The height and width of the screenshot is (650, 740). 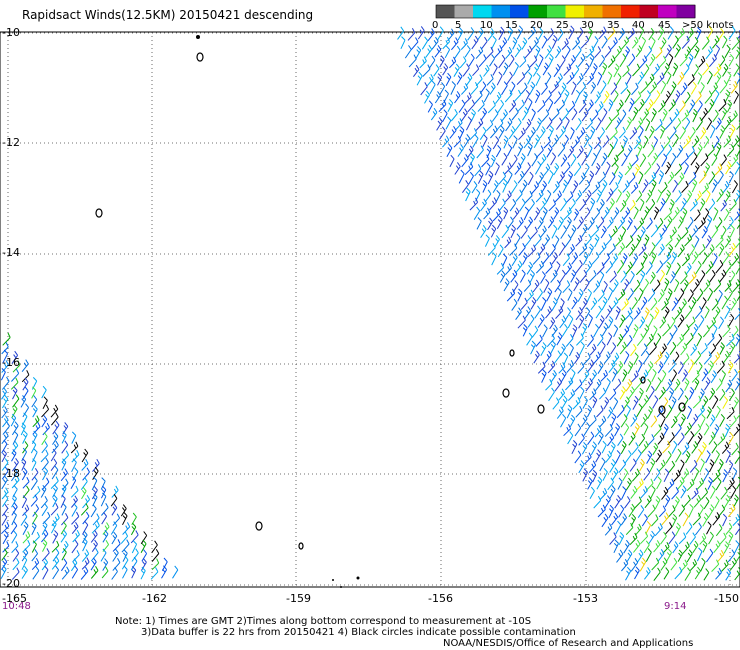 I want to click on scale-tick-label: 10, so click(x=486, y=25).